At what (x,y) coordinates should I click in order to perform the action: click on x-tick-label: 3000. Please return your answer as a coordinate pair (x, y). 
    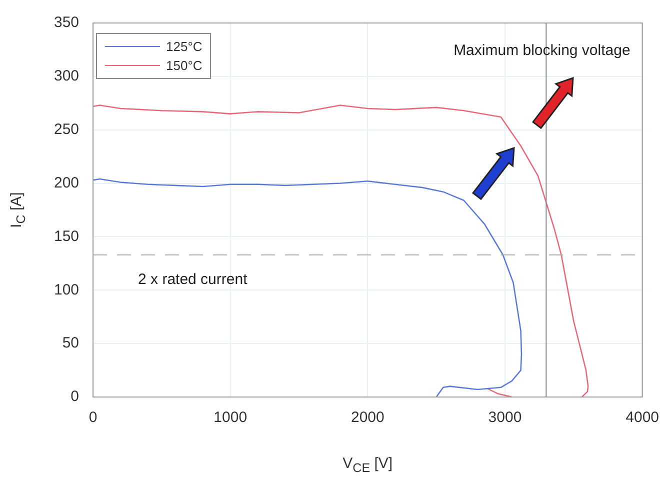
    Looking at the image, I should click on (505, 417).